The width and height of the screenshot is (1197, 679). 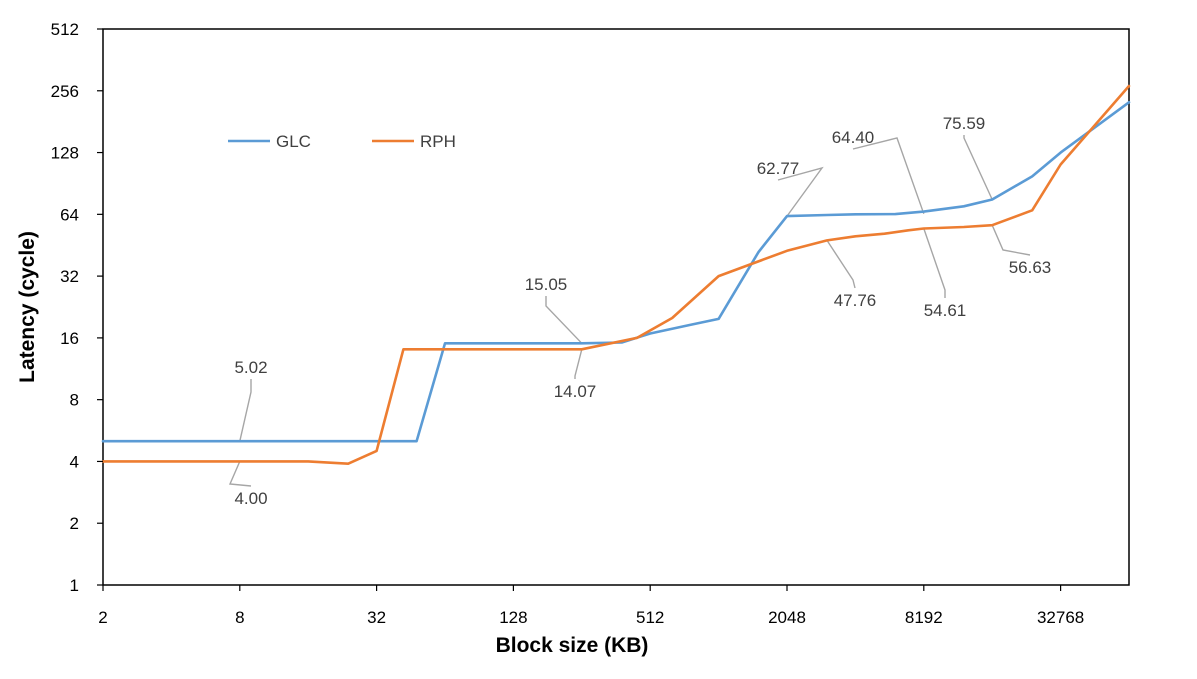 I want to click on x-axis-ticks: 2 8 32 128 512 2048 8192 32768, so click(x=591, y=606).